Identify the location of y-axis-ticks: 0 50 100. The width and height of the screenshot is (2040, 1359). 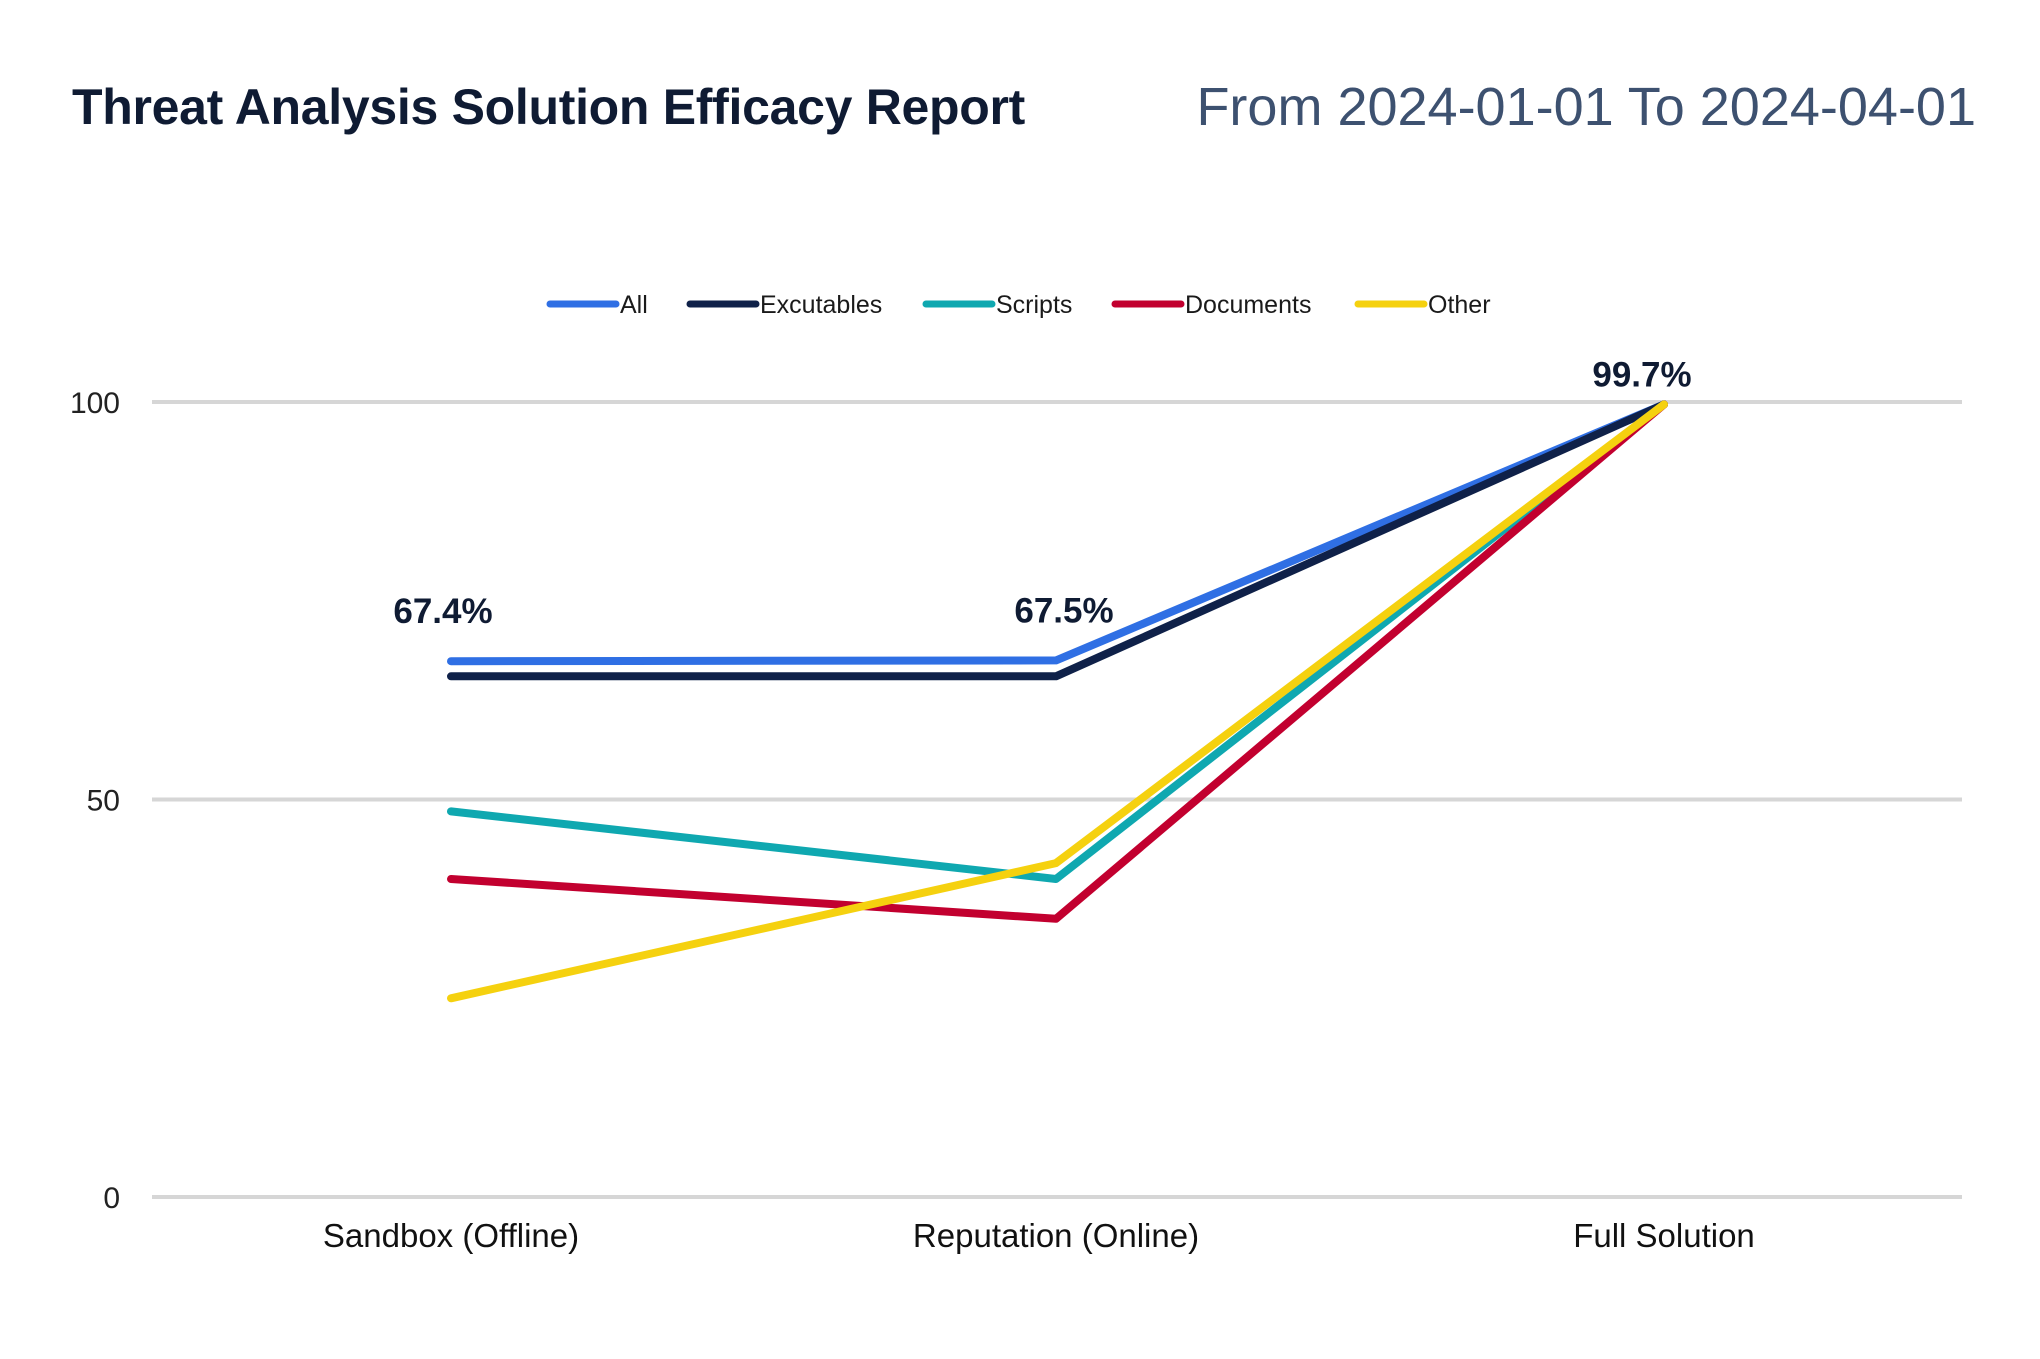
(95, 801).